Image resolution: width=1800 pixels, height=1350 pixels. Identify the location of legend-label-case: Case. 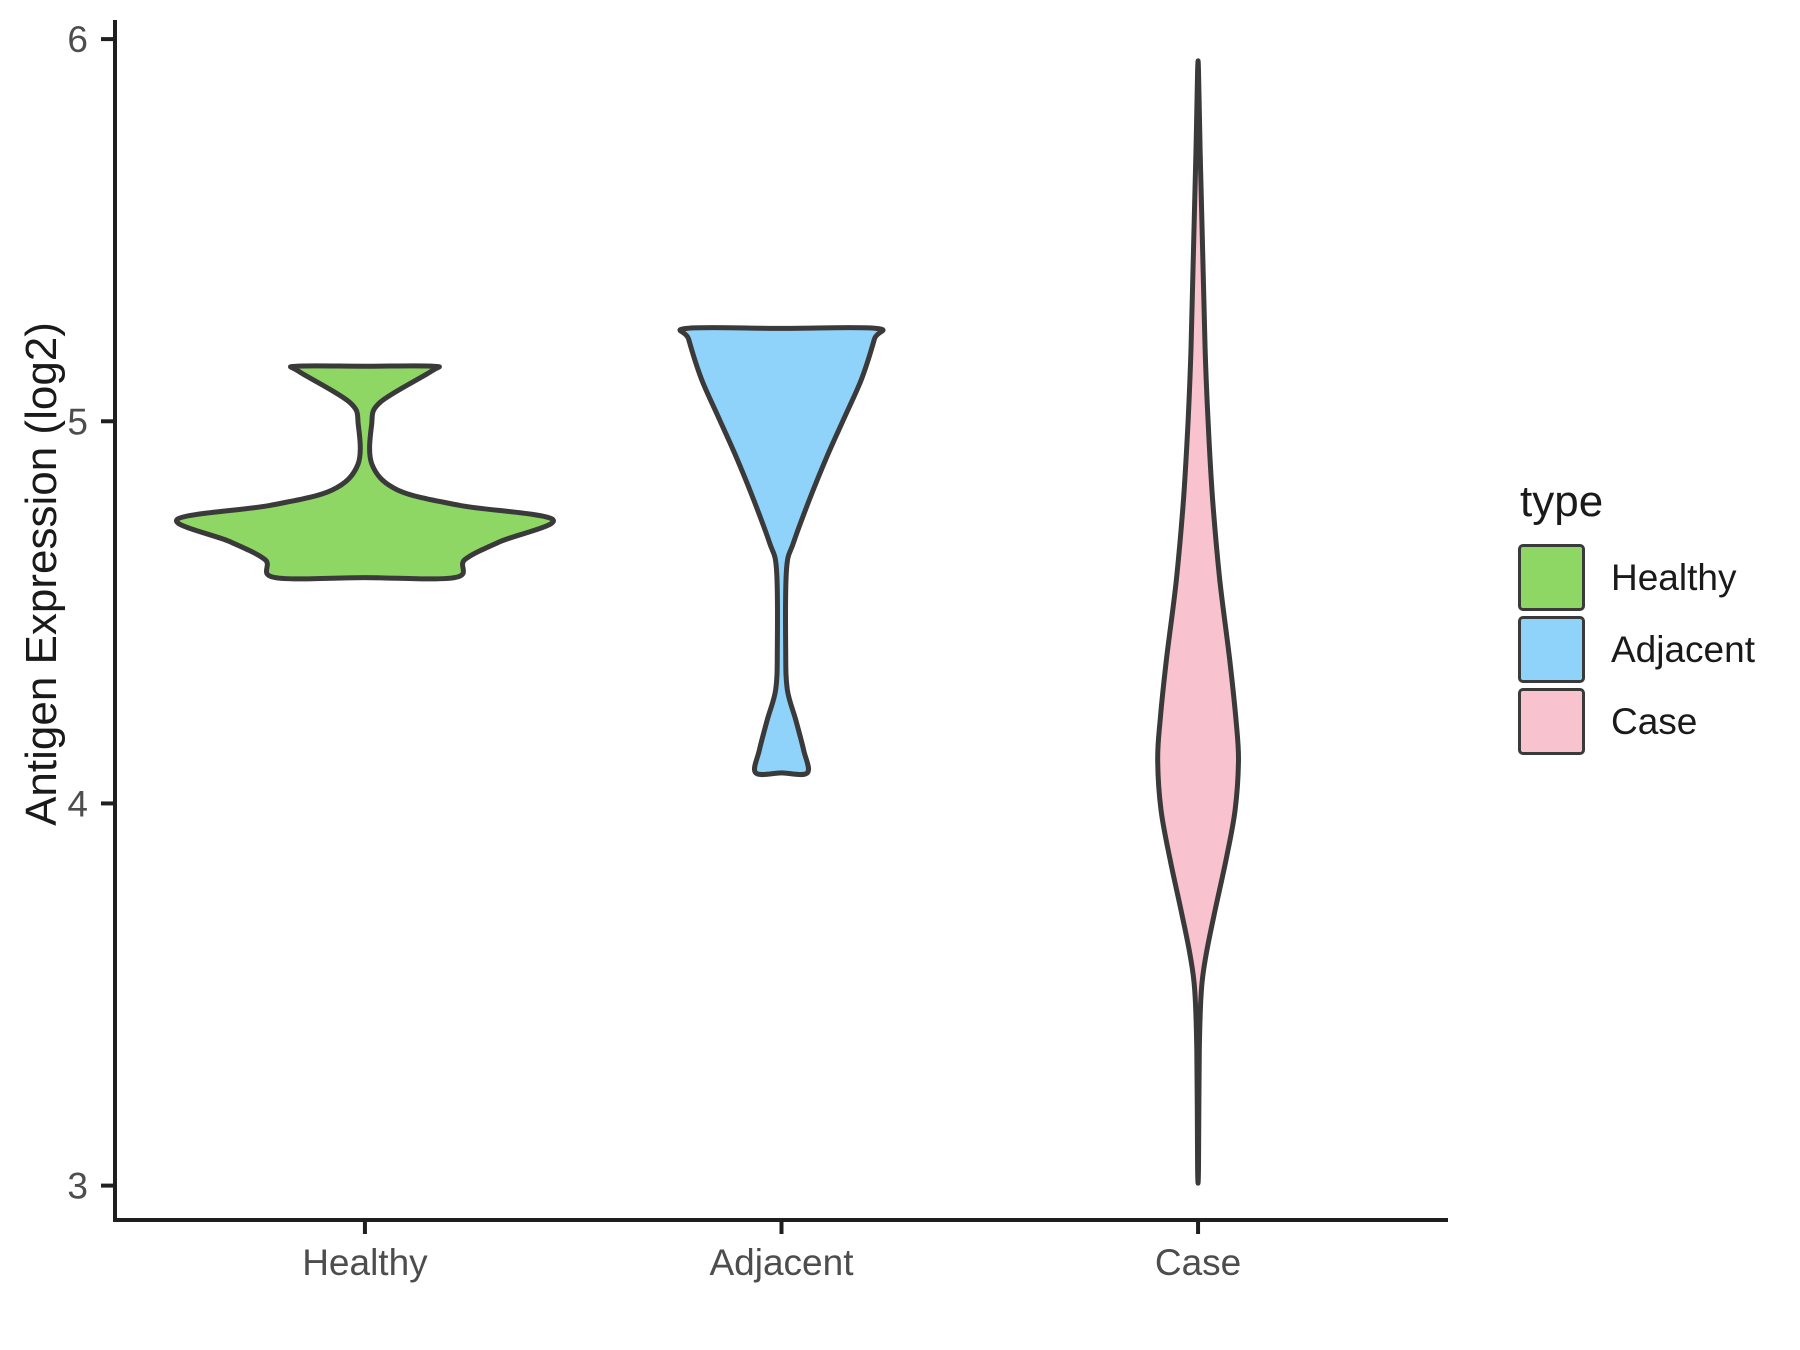
(1654, 721).